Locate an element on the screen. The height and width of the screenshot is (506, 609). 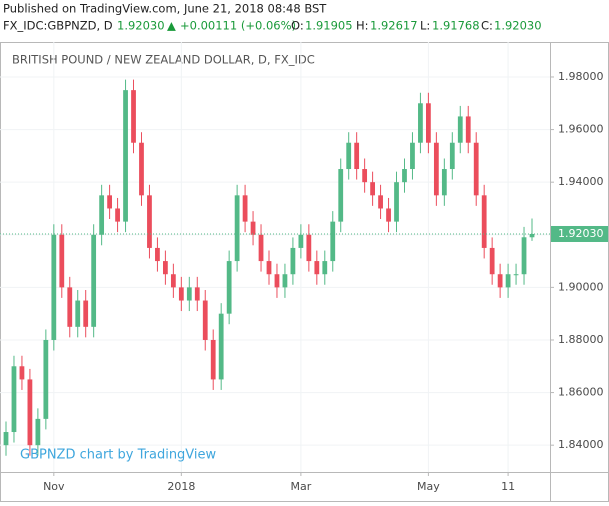
x-tick-label: Mar is located at coordinates (300, 486).